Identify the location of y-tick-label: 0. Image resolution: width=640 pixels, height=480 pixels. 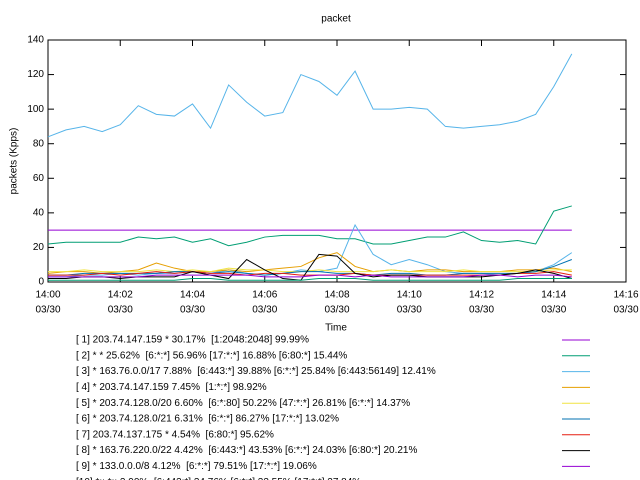
(41, 282).